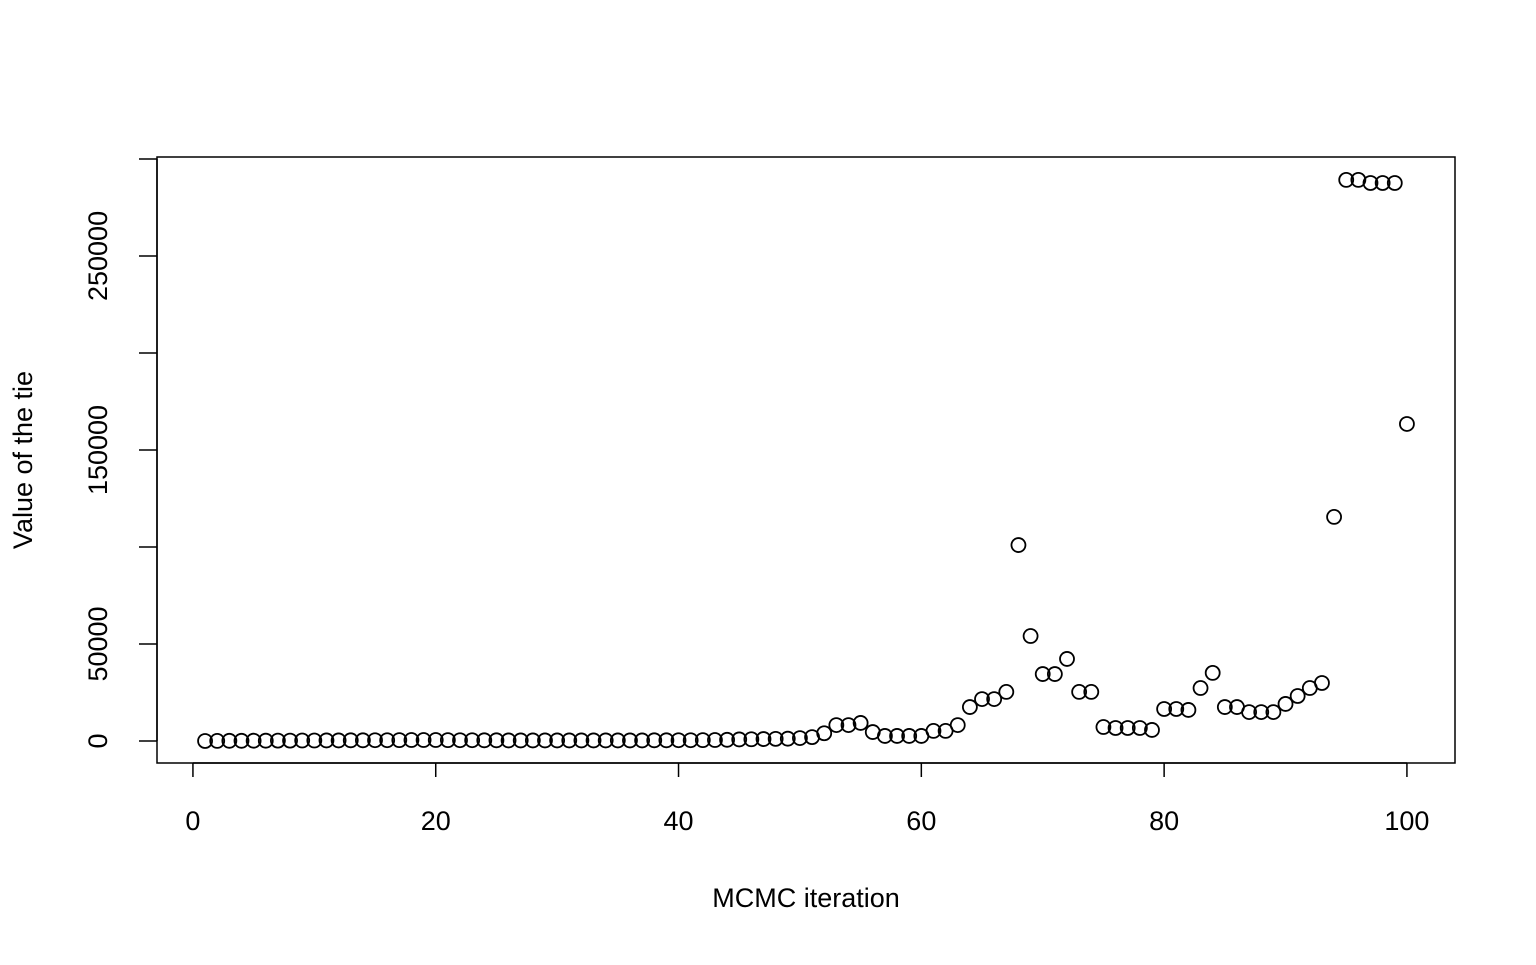 This screenshot has height=965, width=1536. What do you see at coordinates (98, 740) in the screenshot?
I see `y-tick-label: 0` at bounding box center [98, 740].